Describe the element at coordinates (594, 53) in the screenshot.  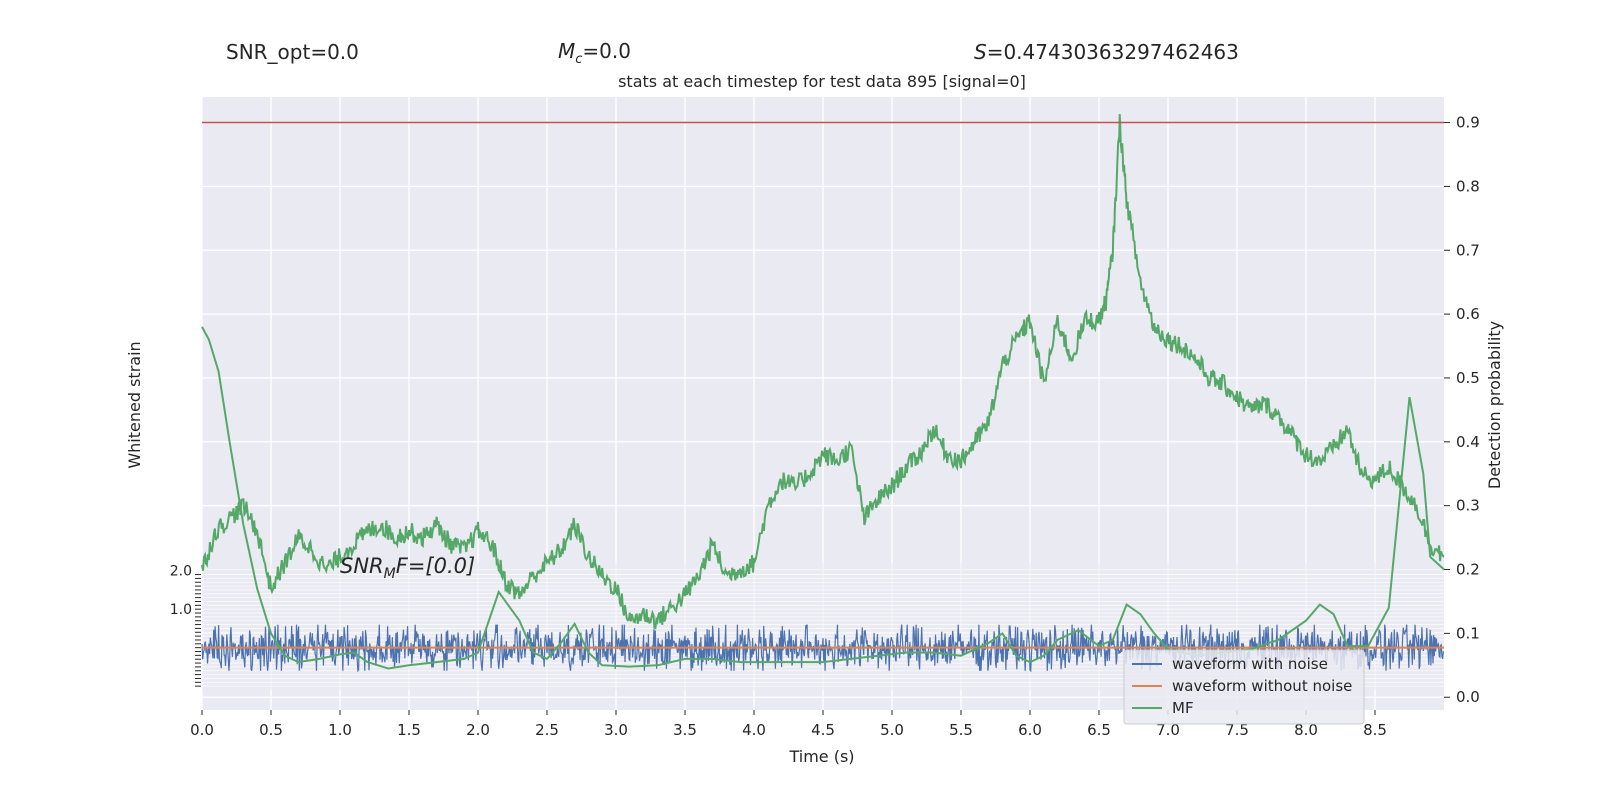
I see `chirp-mass-label: Mc=0.0` at that location.